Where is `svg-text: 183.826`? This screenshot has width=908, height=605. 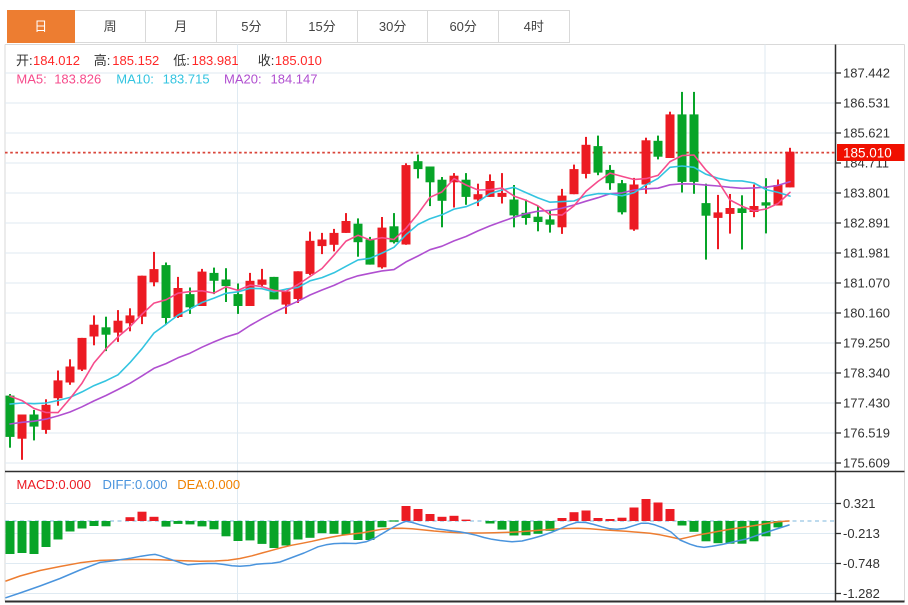 svg-text: 183.826 is located at coordinates (77, 79).